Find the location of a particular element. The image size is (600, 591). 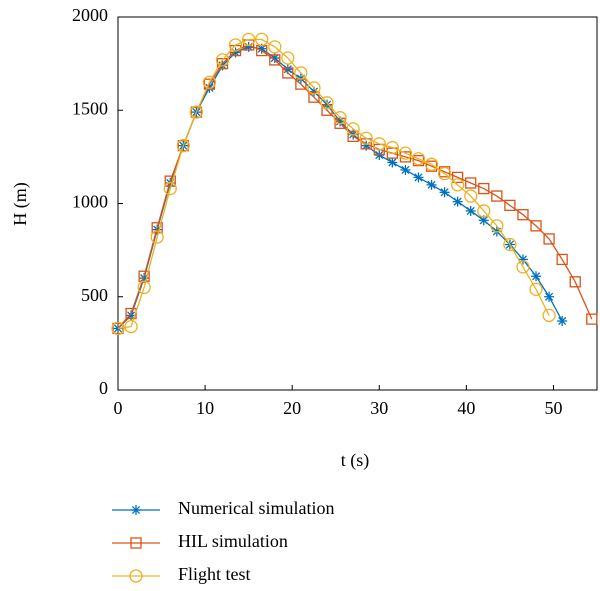

y-tick-label: 500 is located at coordinates (94, 295).